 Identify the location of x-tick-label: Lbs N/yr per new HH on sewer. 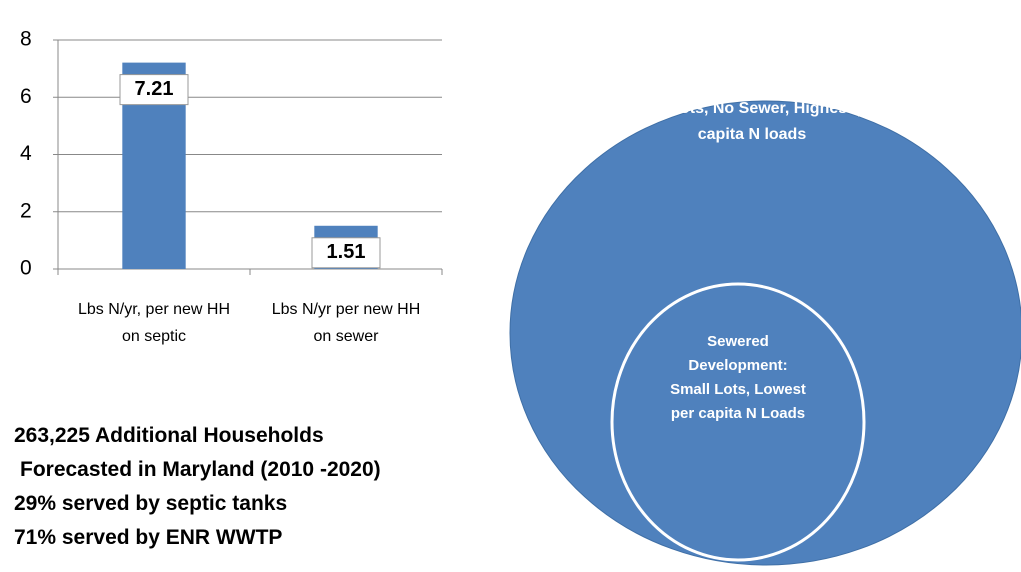
(346, 323).